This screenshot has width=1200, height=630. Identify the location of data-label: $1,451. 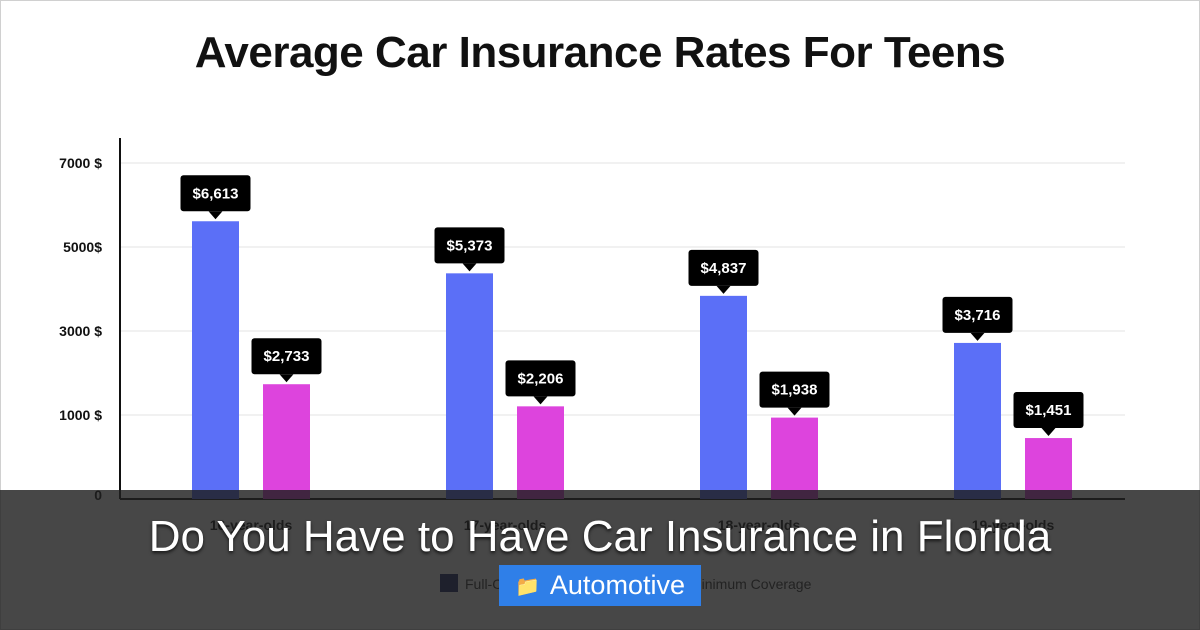
(1049, 410).